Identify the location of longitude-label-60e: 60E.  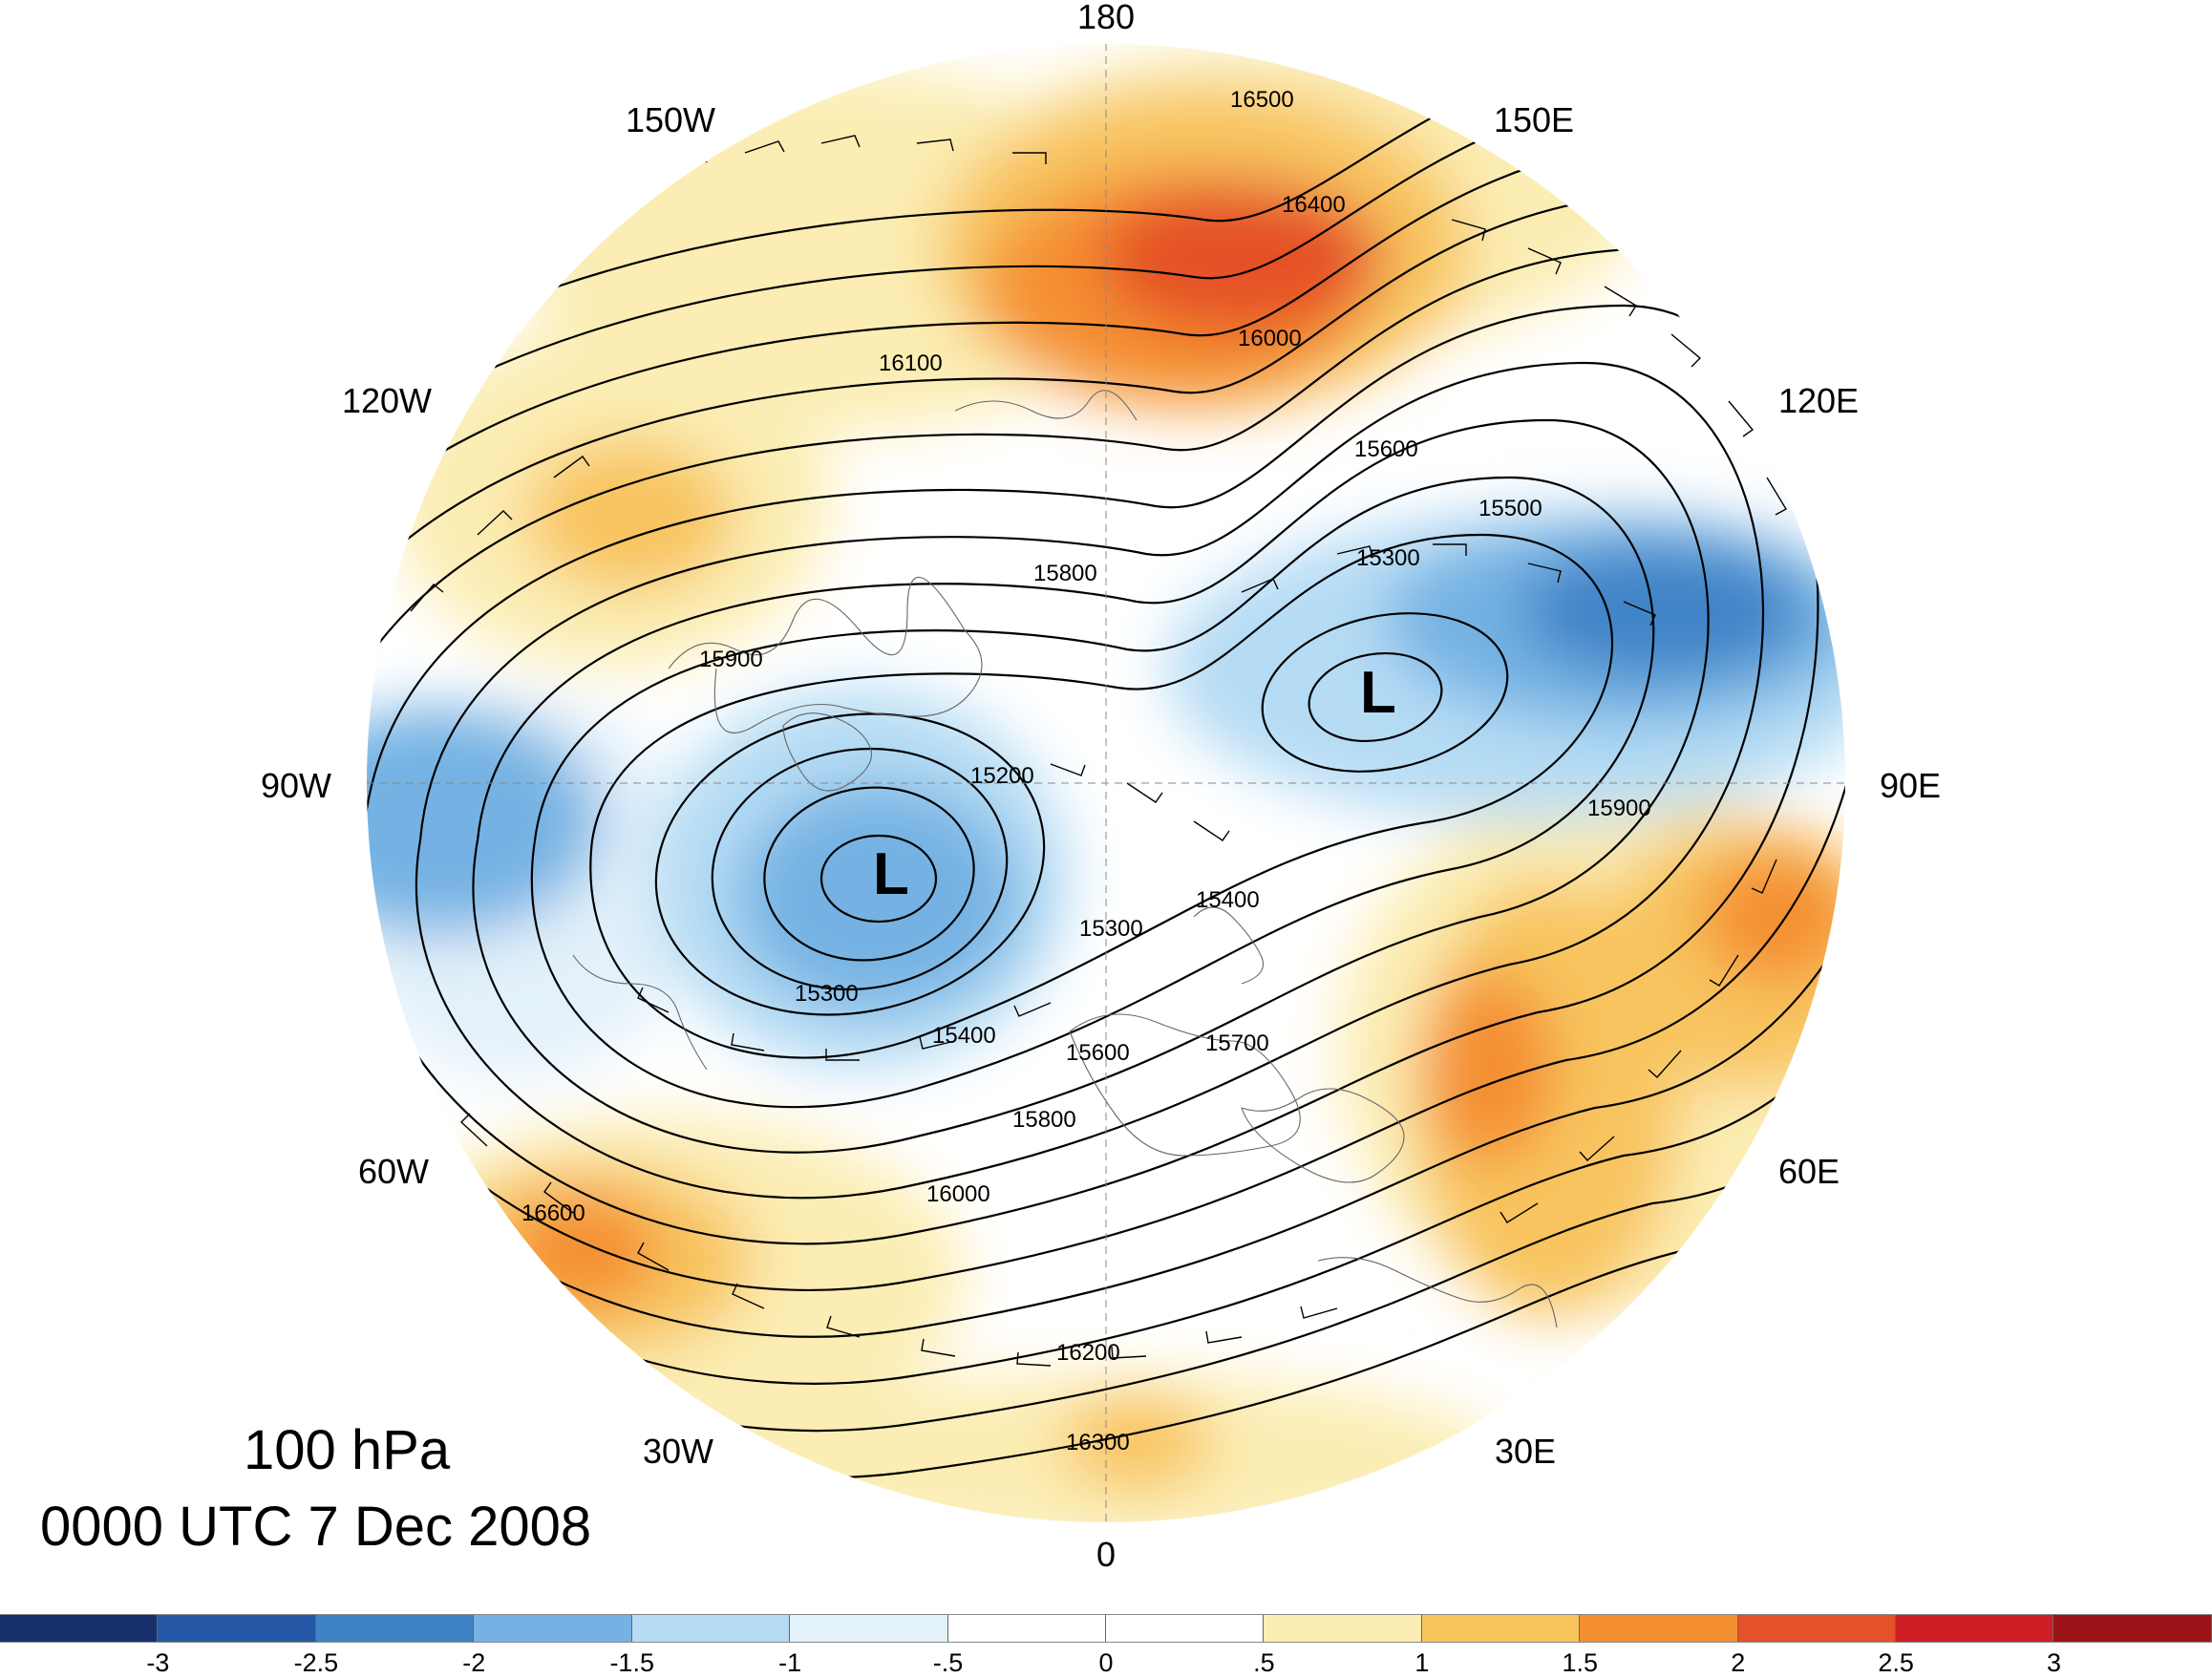
(1808, 1171).